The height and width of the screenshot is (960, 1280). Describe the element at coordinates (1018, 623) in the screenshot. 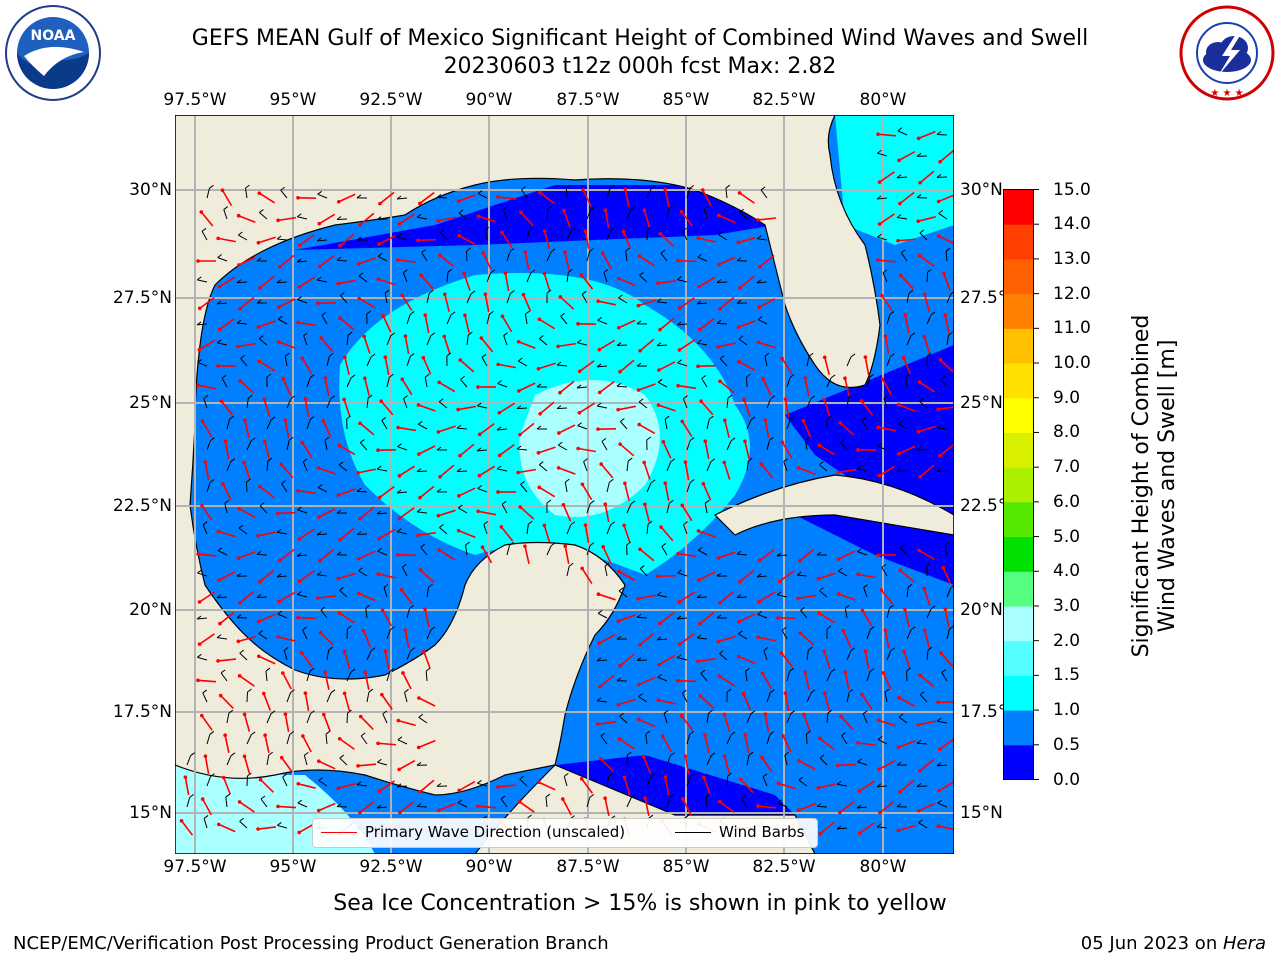

I see `colorbar-segment` at that location.